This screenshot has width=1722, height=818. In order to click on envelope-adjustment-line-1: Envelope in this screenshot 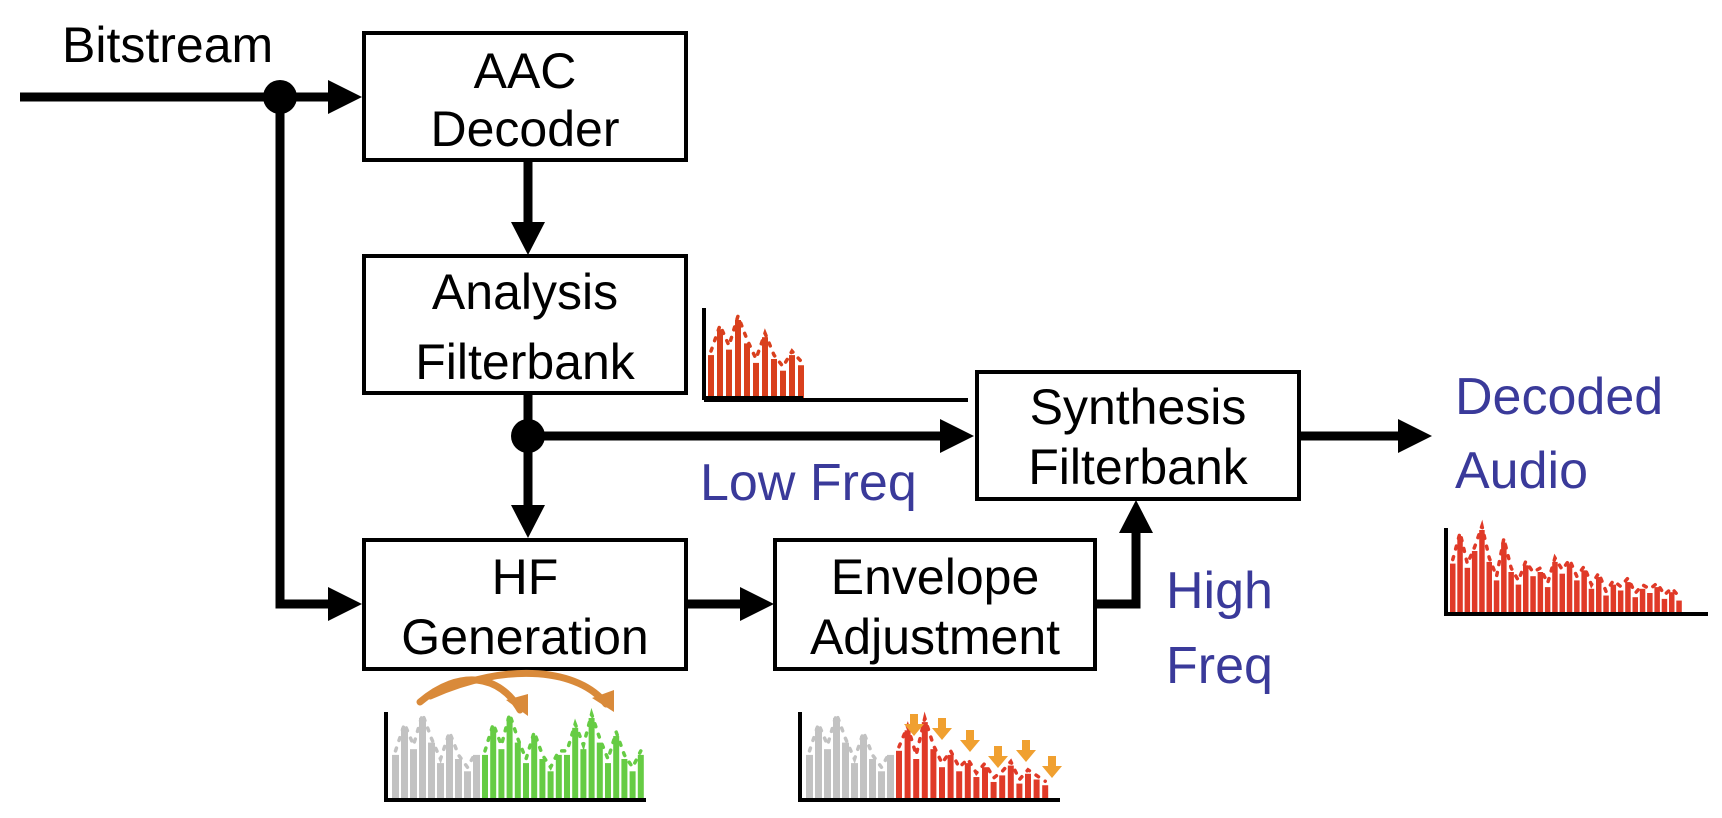, I will do `click(935, 577)`.